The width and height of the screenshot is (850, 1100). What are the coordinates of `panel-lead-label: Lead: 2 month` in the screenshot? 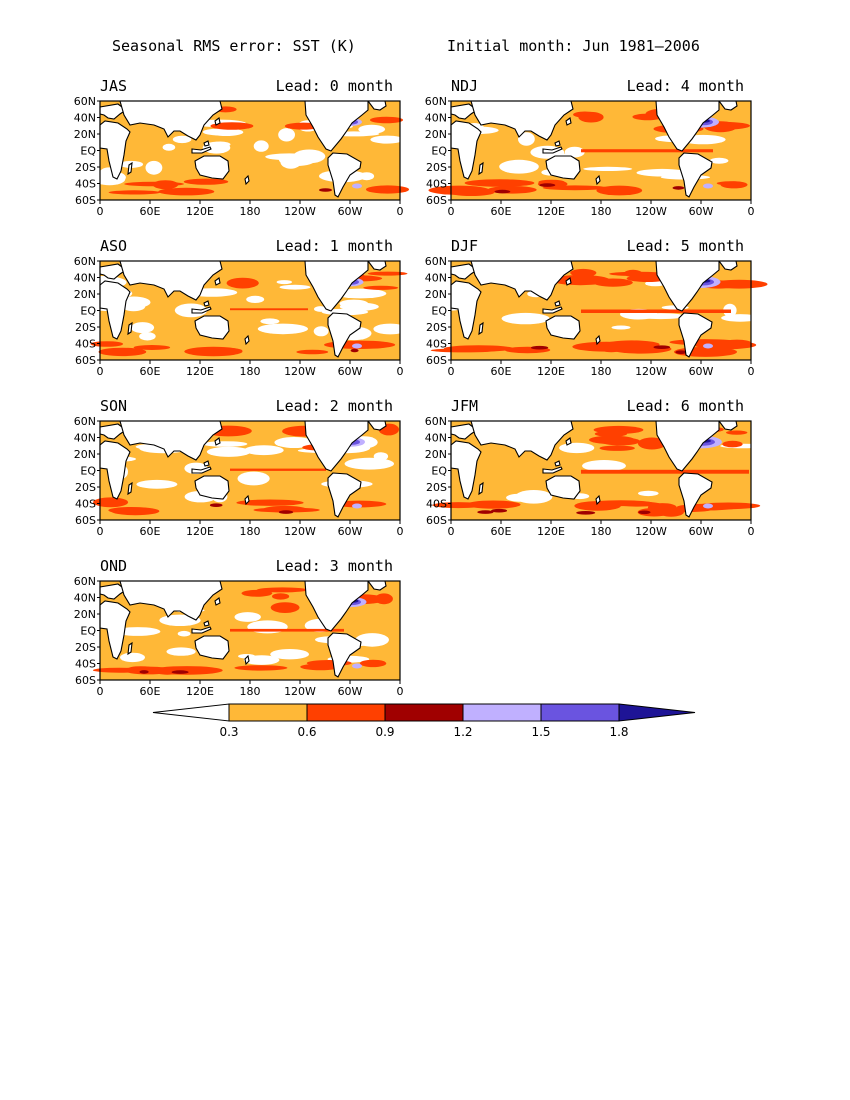 It's located at (334, 406).